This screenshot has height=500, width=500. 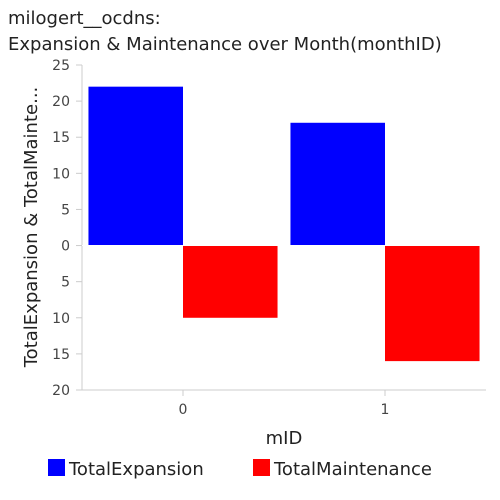 What do you see at coordinates (284, 438) in the screenshot?
I see `x-axis-label: mID` at bounding box center [284, 438].